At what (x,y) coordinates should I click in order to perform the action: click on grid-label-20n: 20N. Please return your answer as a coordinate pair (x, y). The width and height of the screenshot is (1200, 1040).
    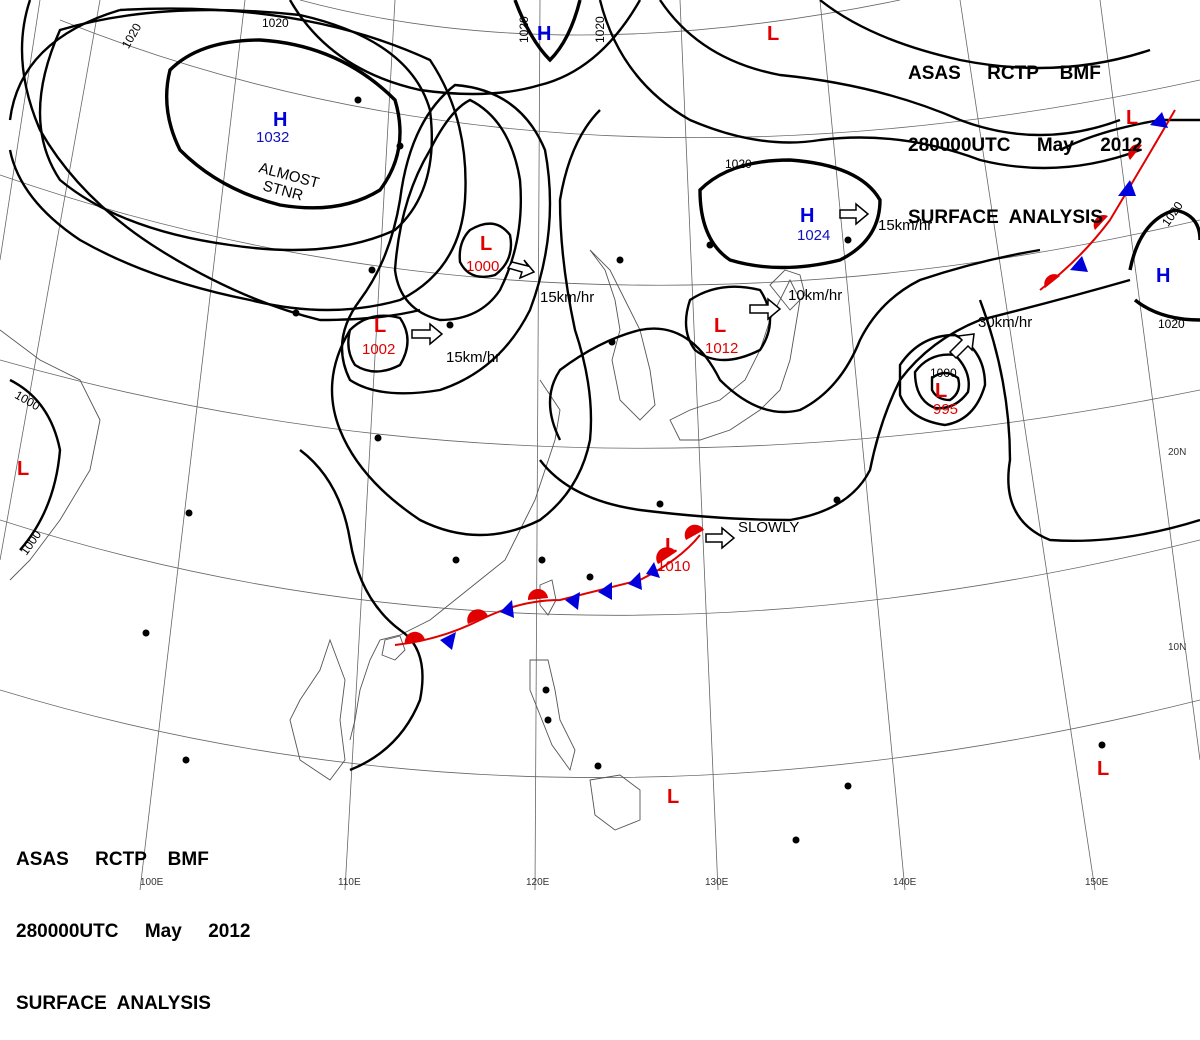
    Looking at the image, I should click on (1177, 452).